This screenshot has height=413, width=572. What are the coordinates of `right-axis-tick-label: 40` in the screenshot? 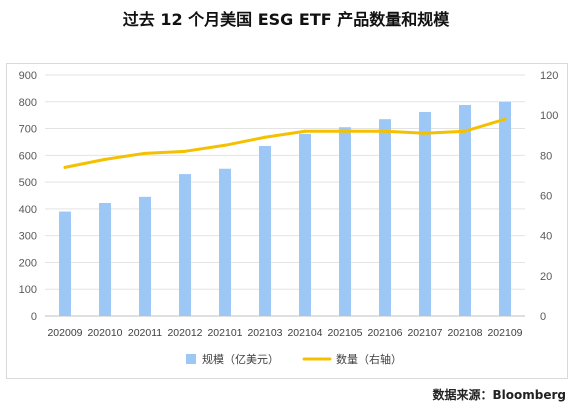 It's located at (546, 237).